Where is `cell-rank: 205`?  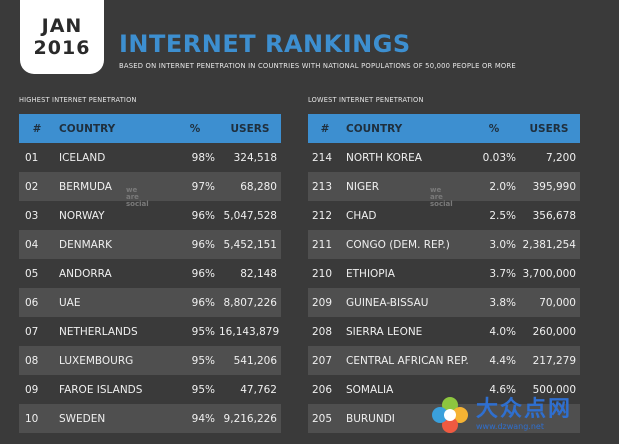 cell-rank: 205 is located at coordinates (322, 418).